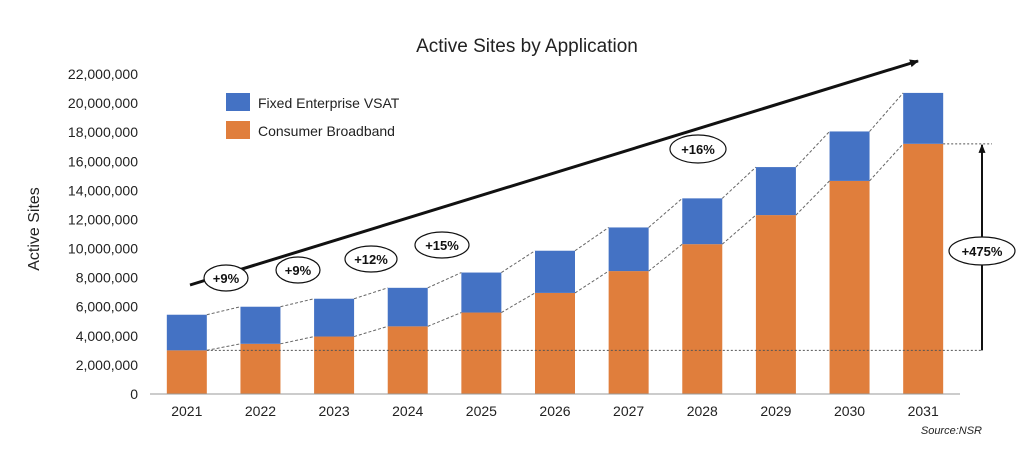  Describe the element at coordinates (702, 411) in the screenshot. I see `x-tick-label: 2028` at that location.